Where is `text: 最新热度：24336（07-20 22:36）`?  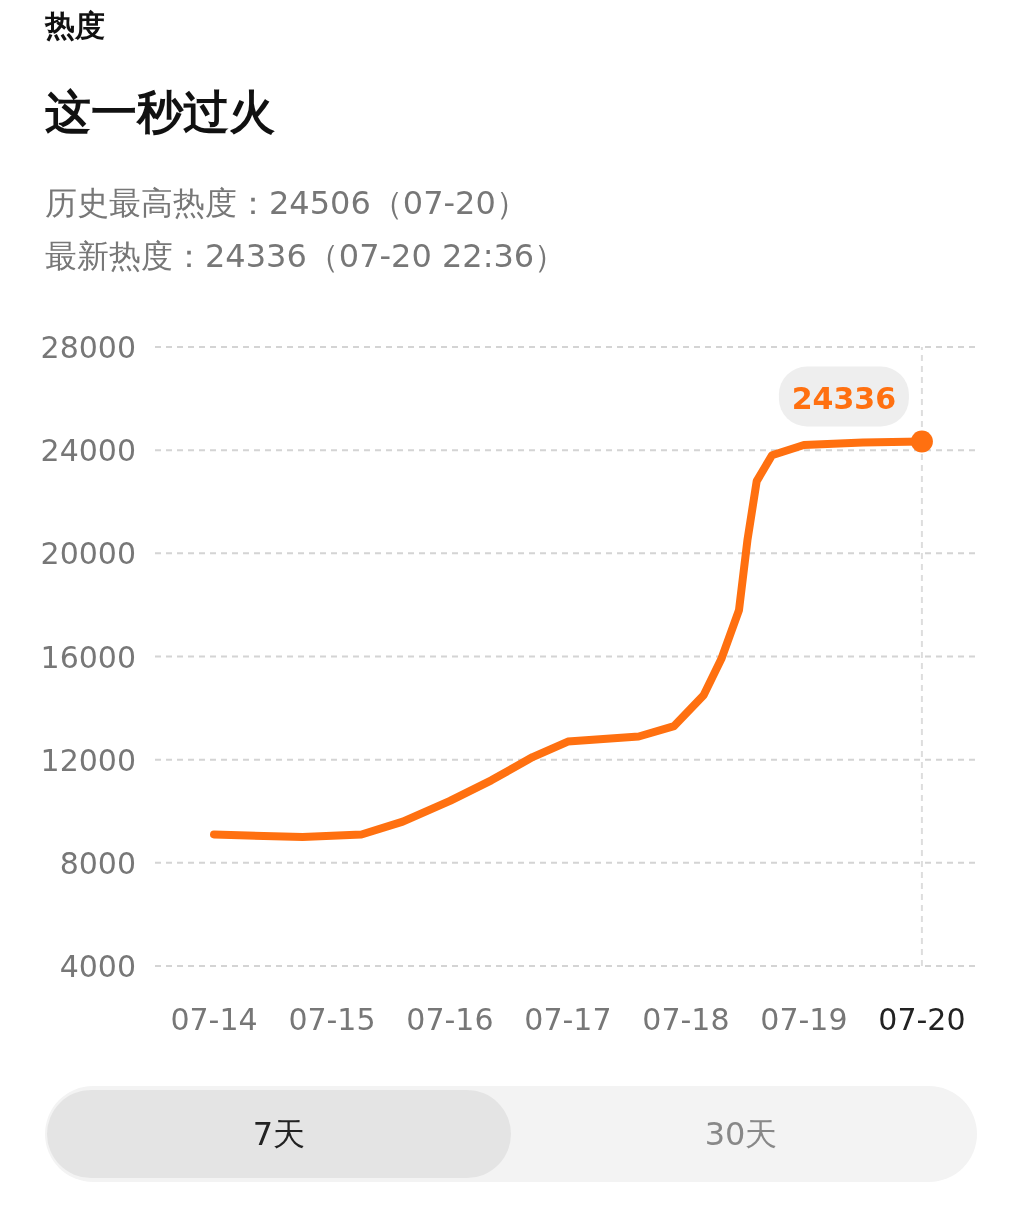 text: 最新热度：24336（07-20 22:36） is located at coordinates (306, 256).